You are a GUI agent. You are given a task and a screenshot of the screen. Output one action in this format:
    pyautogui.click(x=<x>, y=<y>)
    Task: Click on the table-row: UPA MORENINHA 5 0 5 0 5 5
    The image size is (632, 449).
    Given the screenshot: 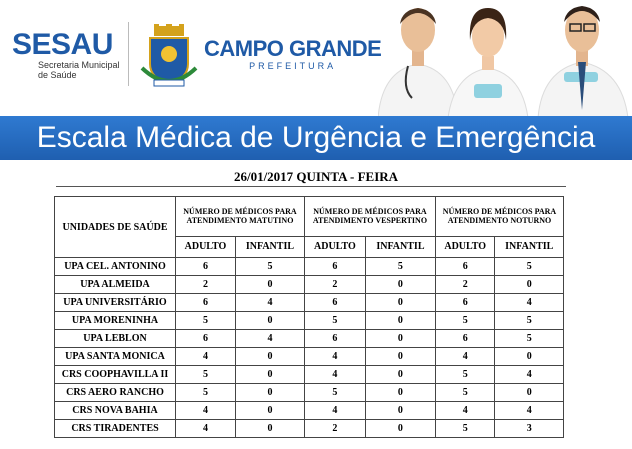 What is the action you would take?
    pyautogui.click(x=309, y=320)
    